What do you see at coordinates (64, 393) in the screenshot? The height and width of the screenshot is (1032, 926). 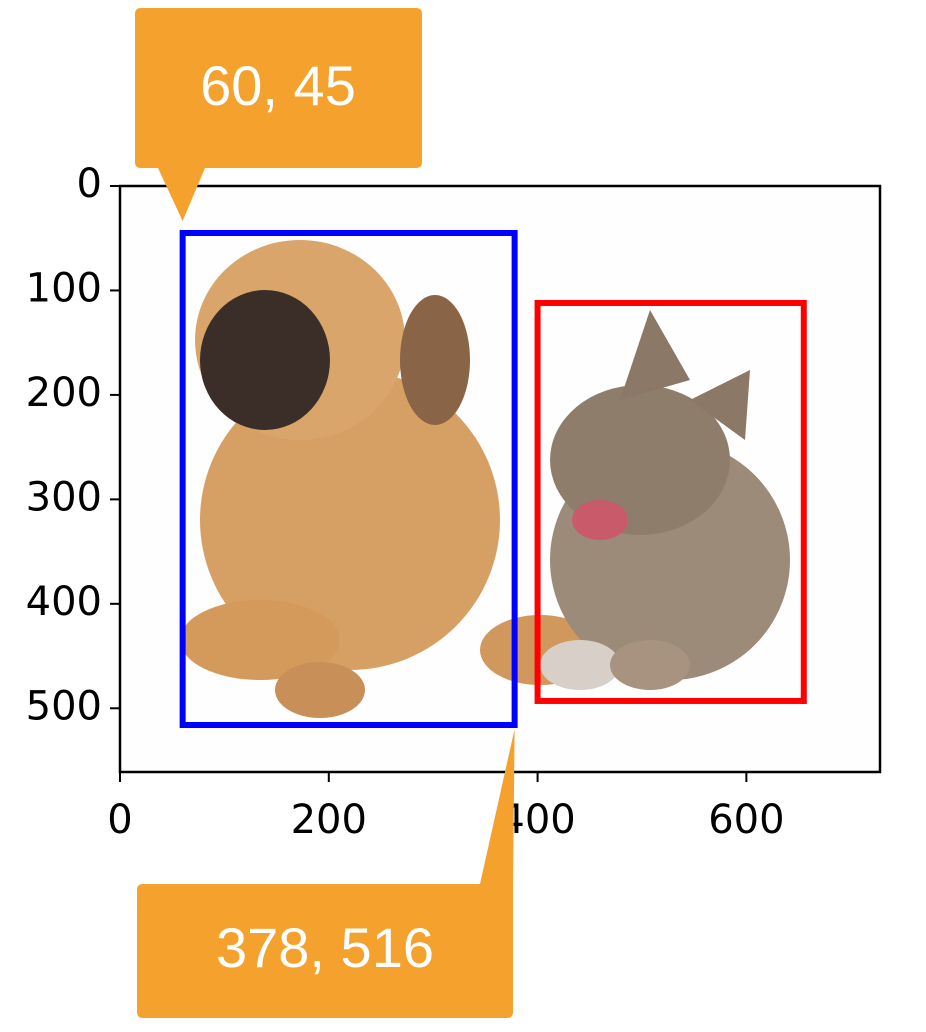 I see `y-tick-label: 200` at bounding box center [64, 393].